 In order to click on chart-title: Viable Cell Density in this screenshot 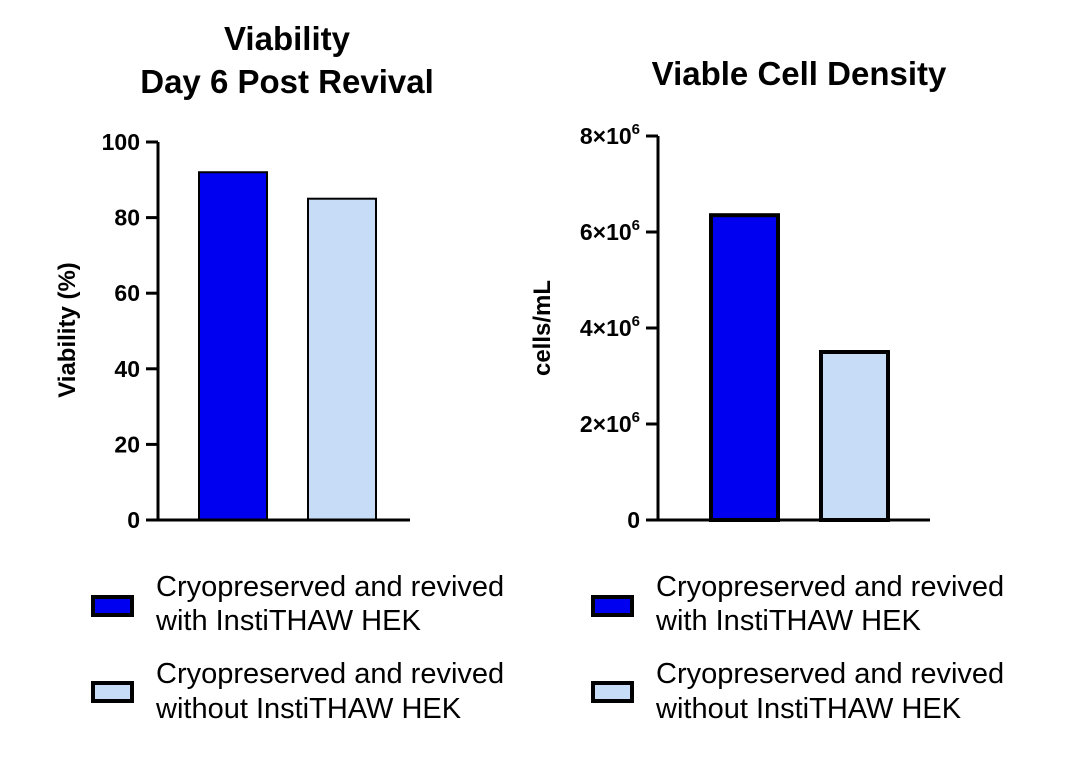, I will do `click(799, 73)`.